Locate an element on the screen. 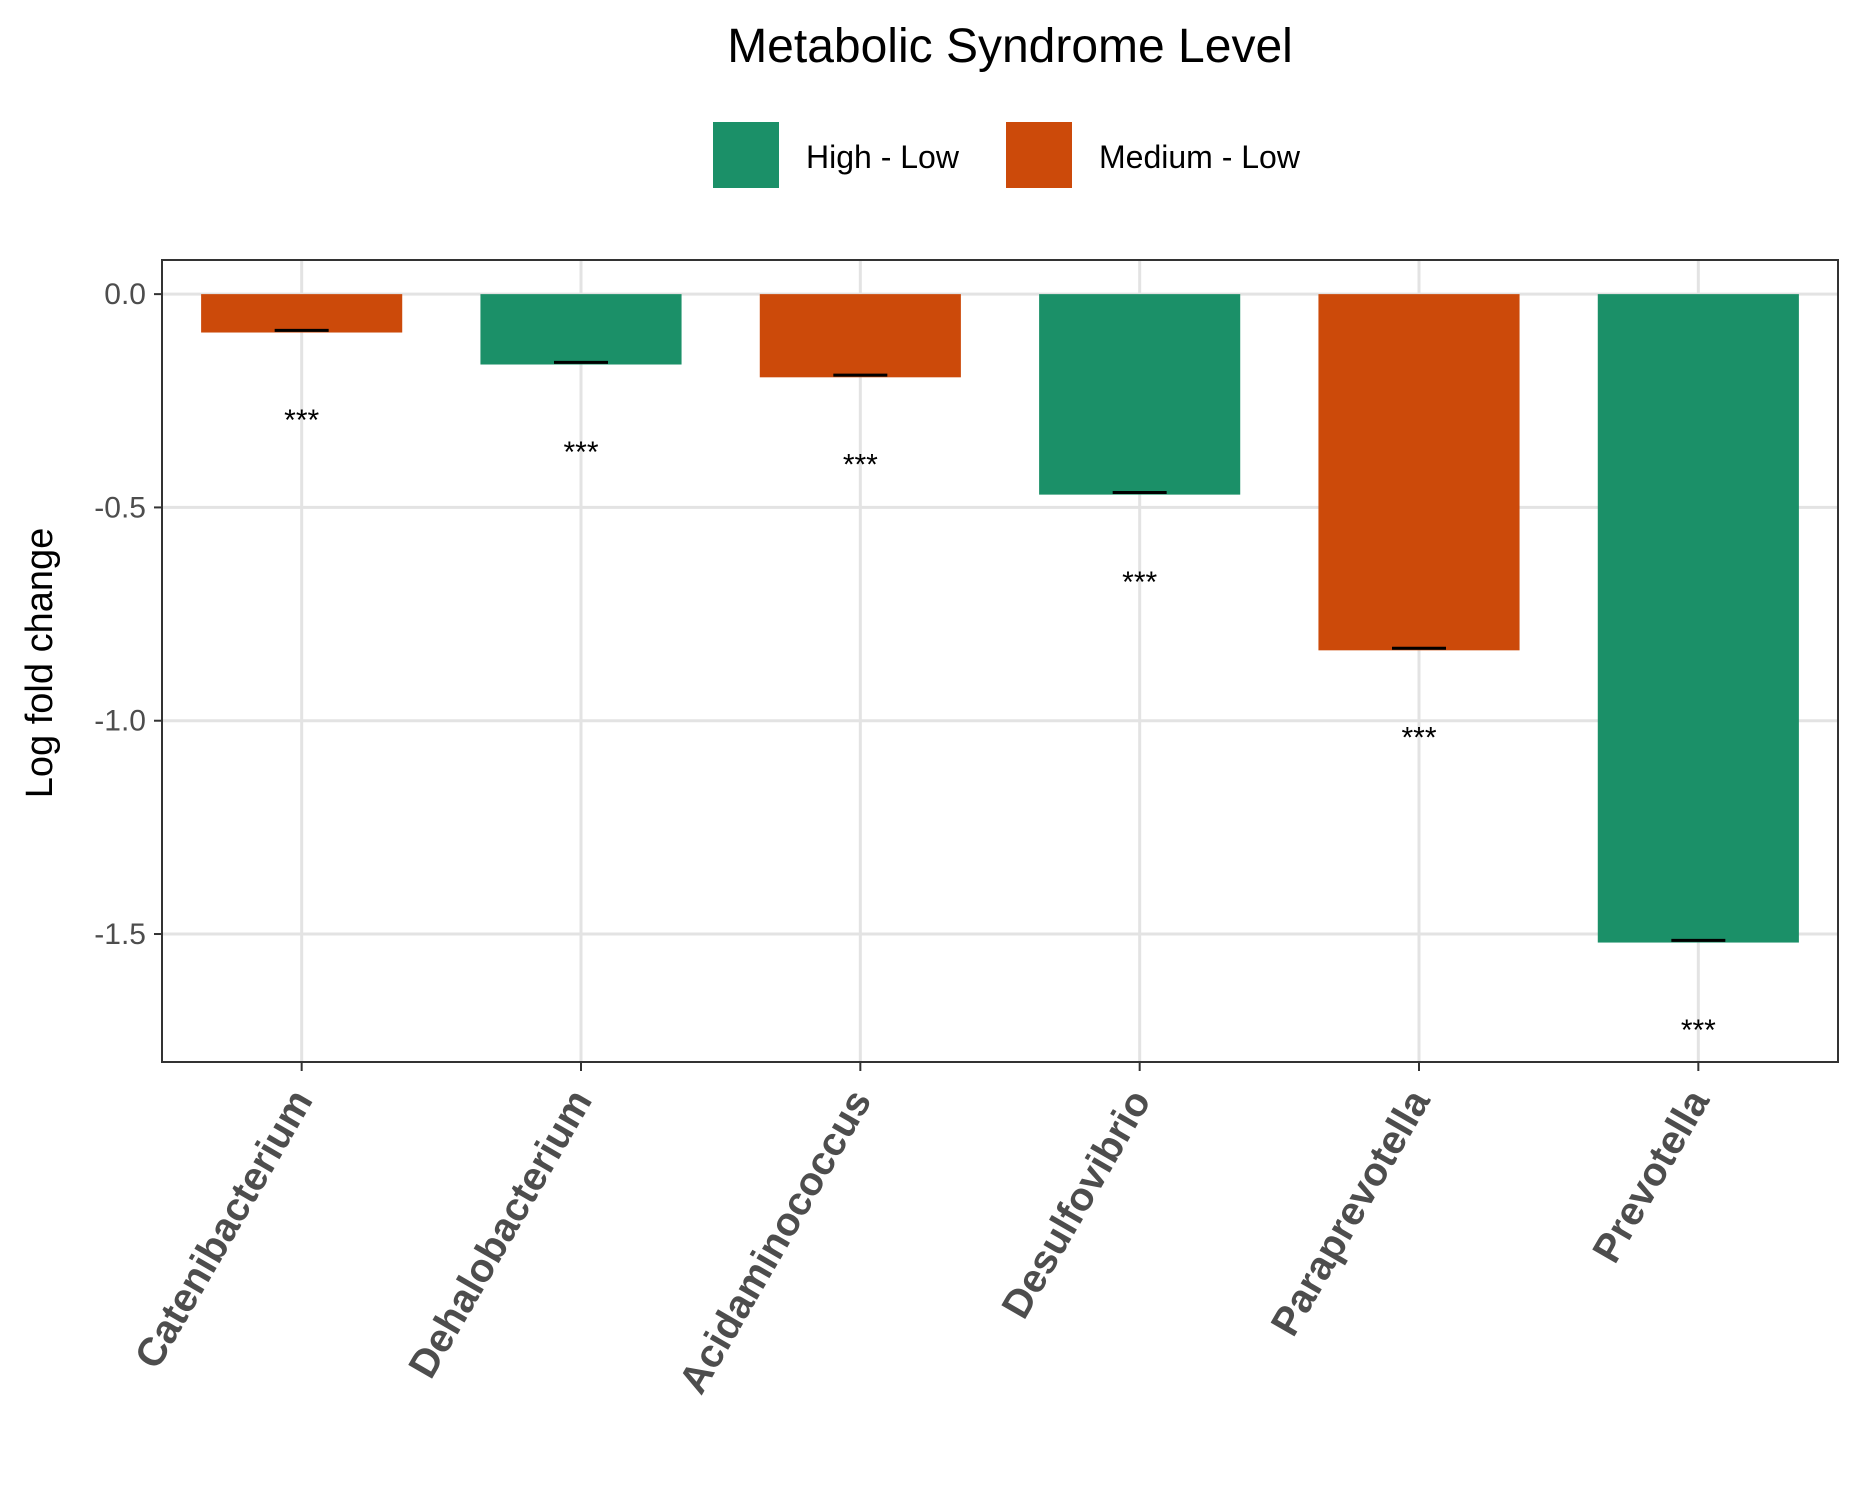  x-tick-label: Paraprevotella is located at coordinates (1351, 1212).